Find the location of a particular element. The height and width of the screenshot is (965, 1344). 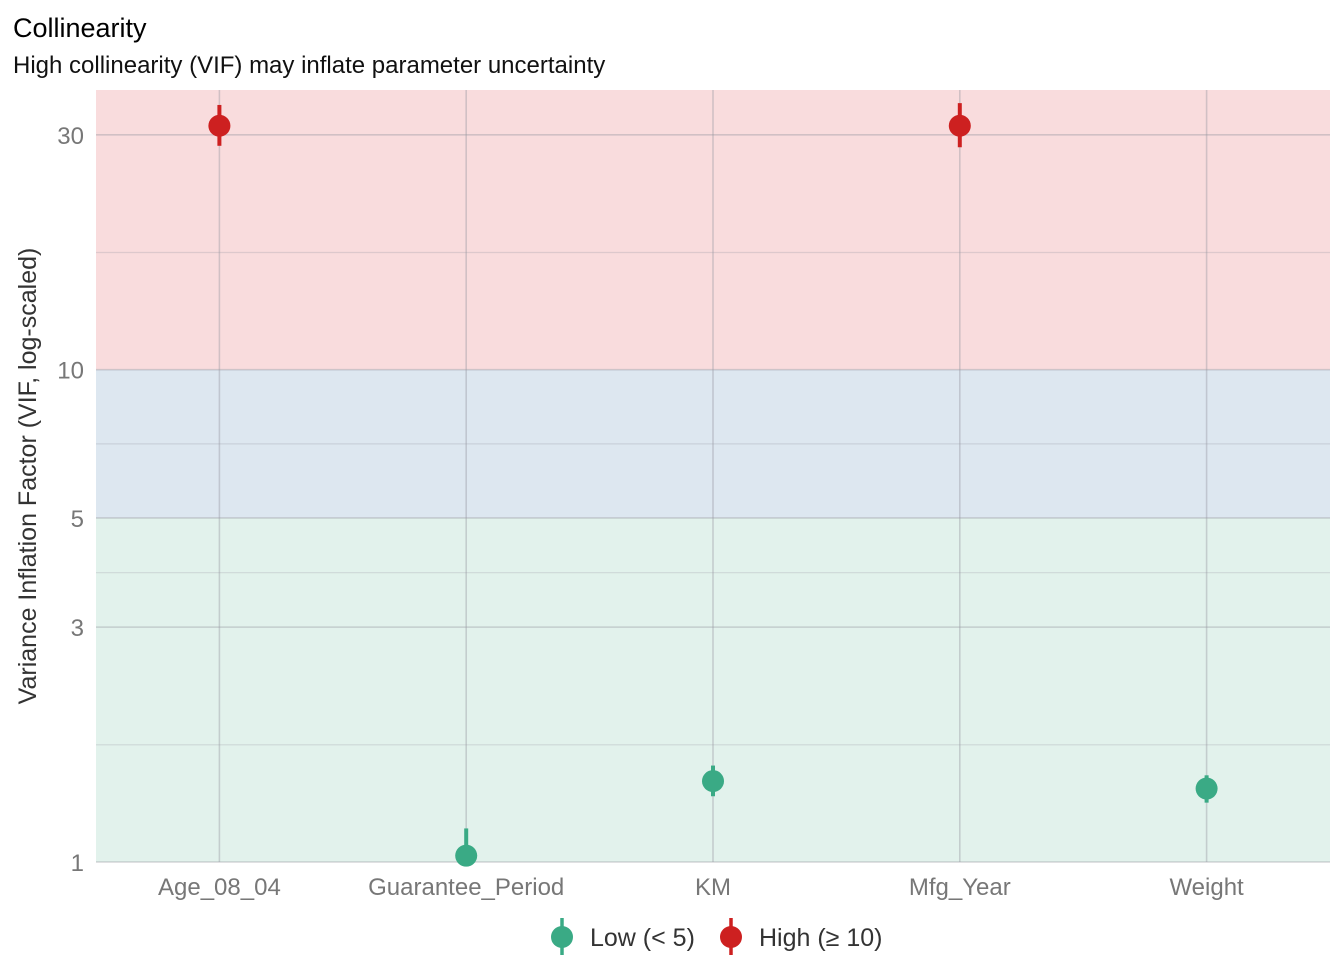

x-tick-label: Age_08_04 is located at coordinates (219, 887).